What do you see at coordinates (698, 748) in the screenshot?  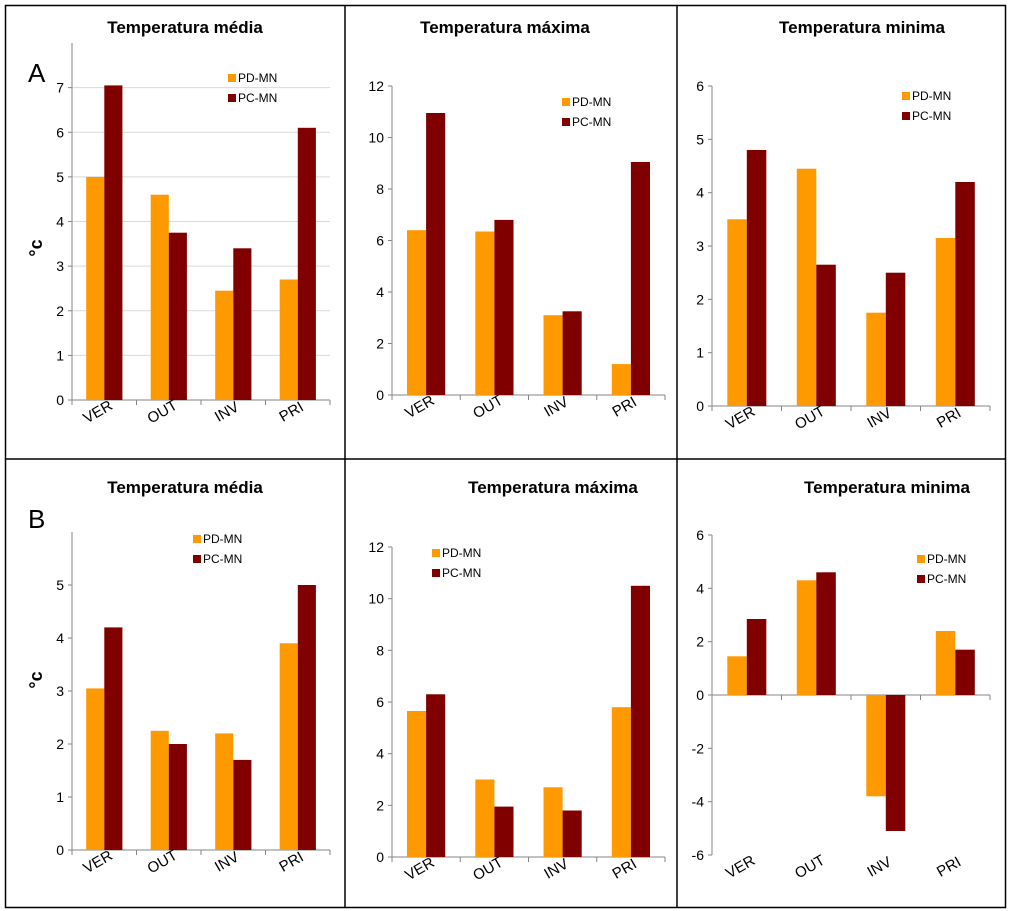 I see `y-tick-label: -2` at bounding box center [698, 748].